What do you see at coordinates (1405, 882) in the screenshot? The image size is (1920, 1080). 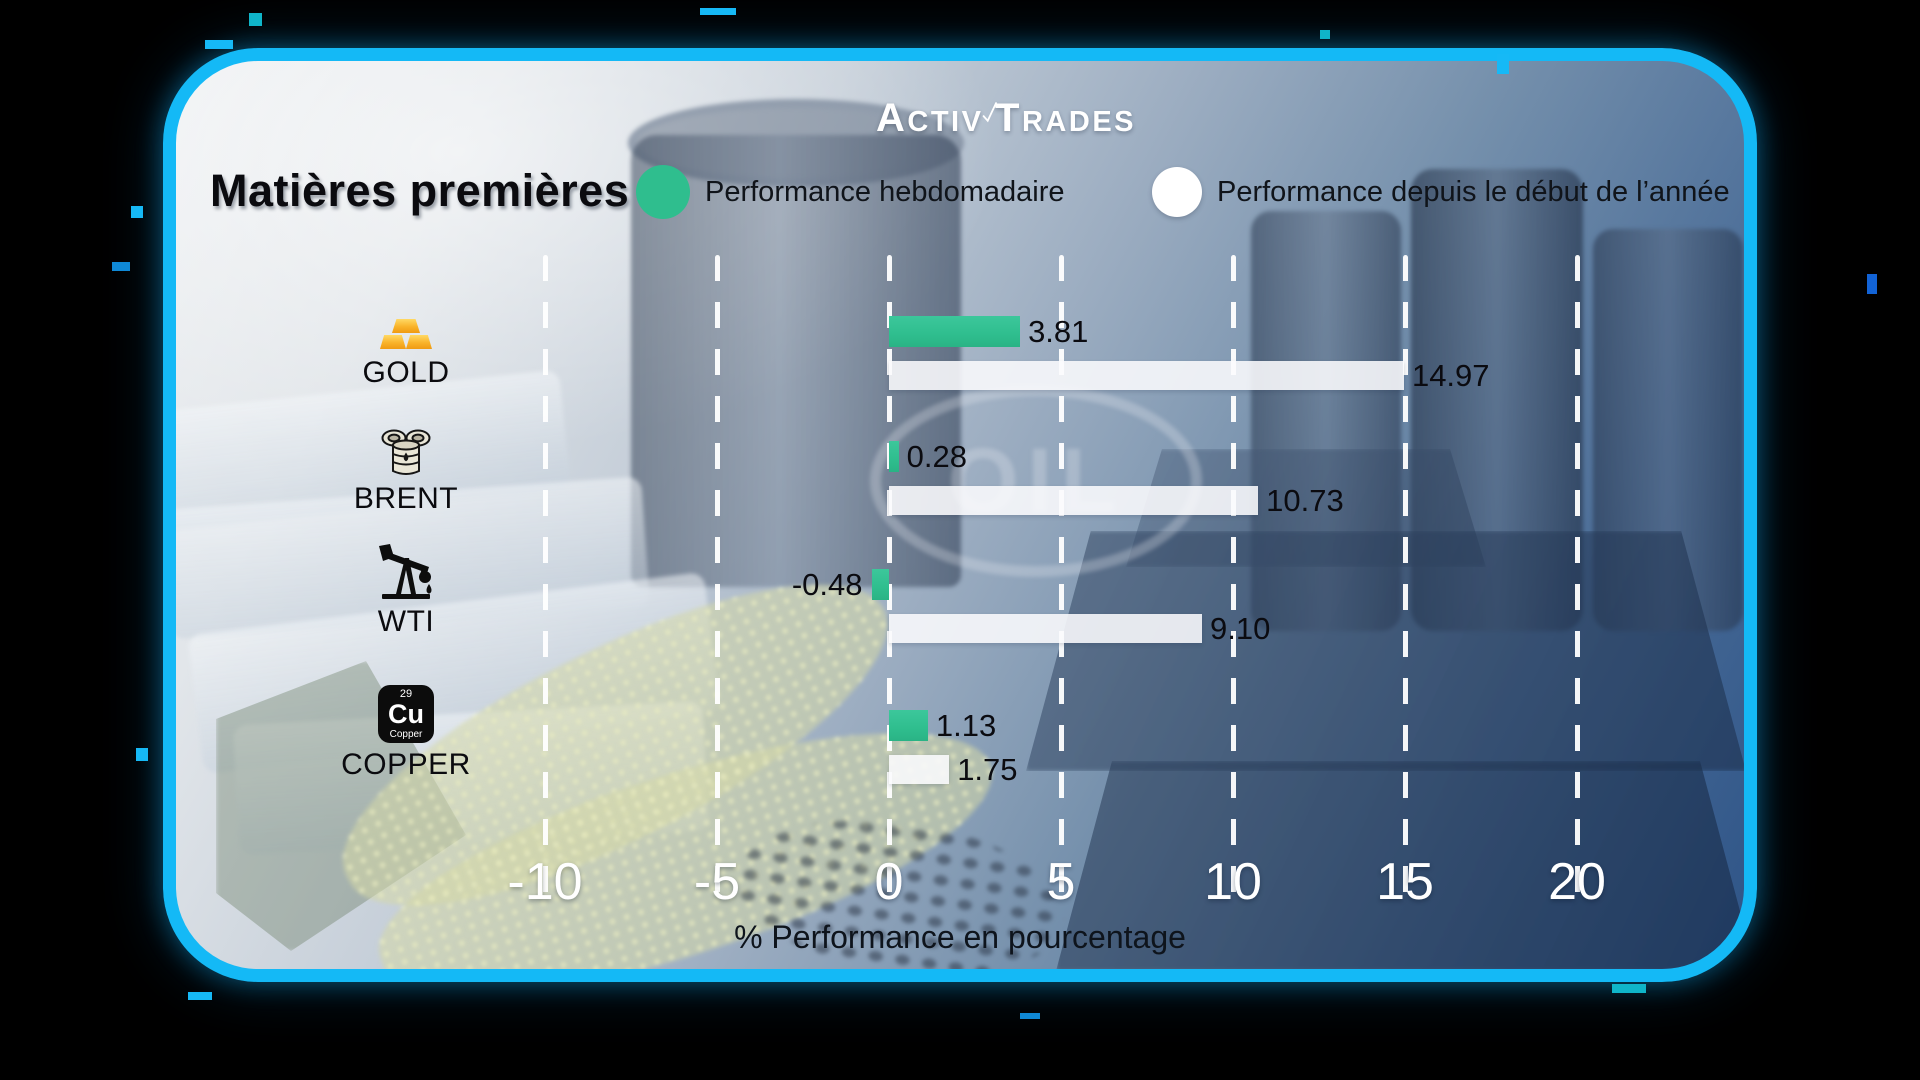 I see `x-tick-15: 15` at bounding box center [1405, 882].